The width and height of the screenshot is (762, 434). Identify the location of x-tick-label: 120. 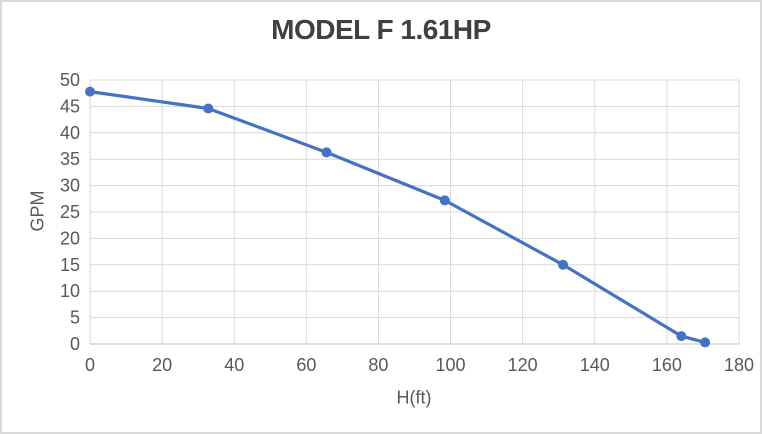
(523, 365).